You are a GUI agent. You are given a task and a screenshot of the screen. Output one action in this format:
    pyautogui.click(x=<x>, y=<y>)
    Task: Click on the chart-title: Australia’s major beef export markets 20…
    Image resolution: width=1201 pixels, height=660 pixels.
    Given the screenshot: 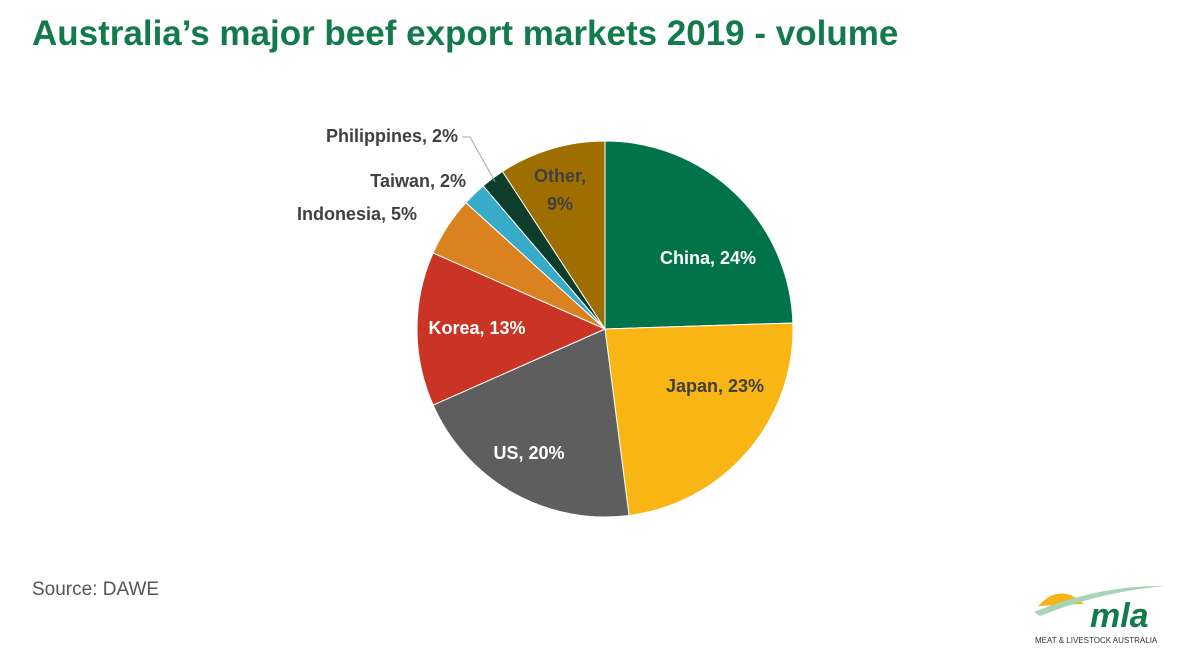 What is the action you would take?
    pyautogui.click(x=465, y=33)
    